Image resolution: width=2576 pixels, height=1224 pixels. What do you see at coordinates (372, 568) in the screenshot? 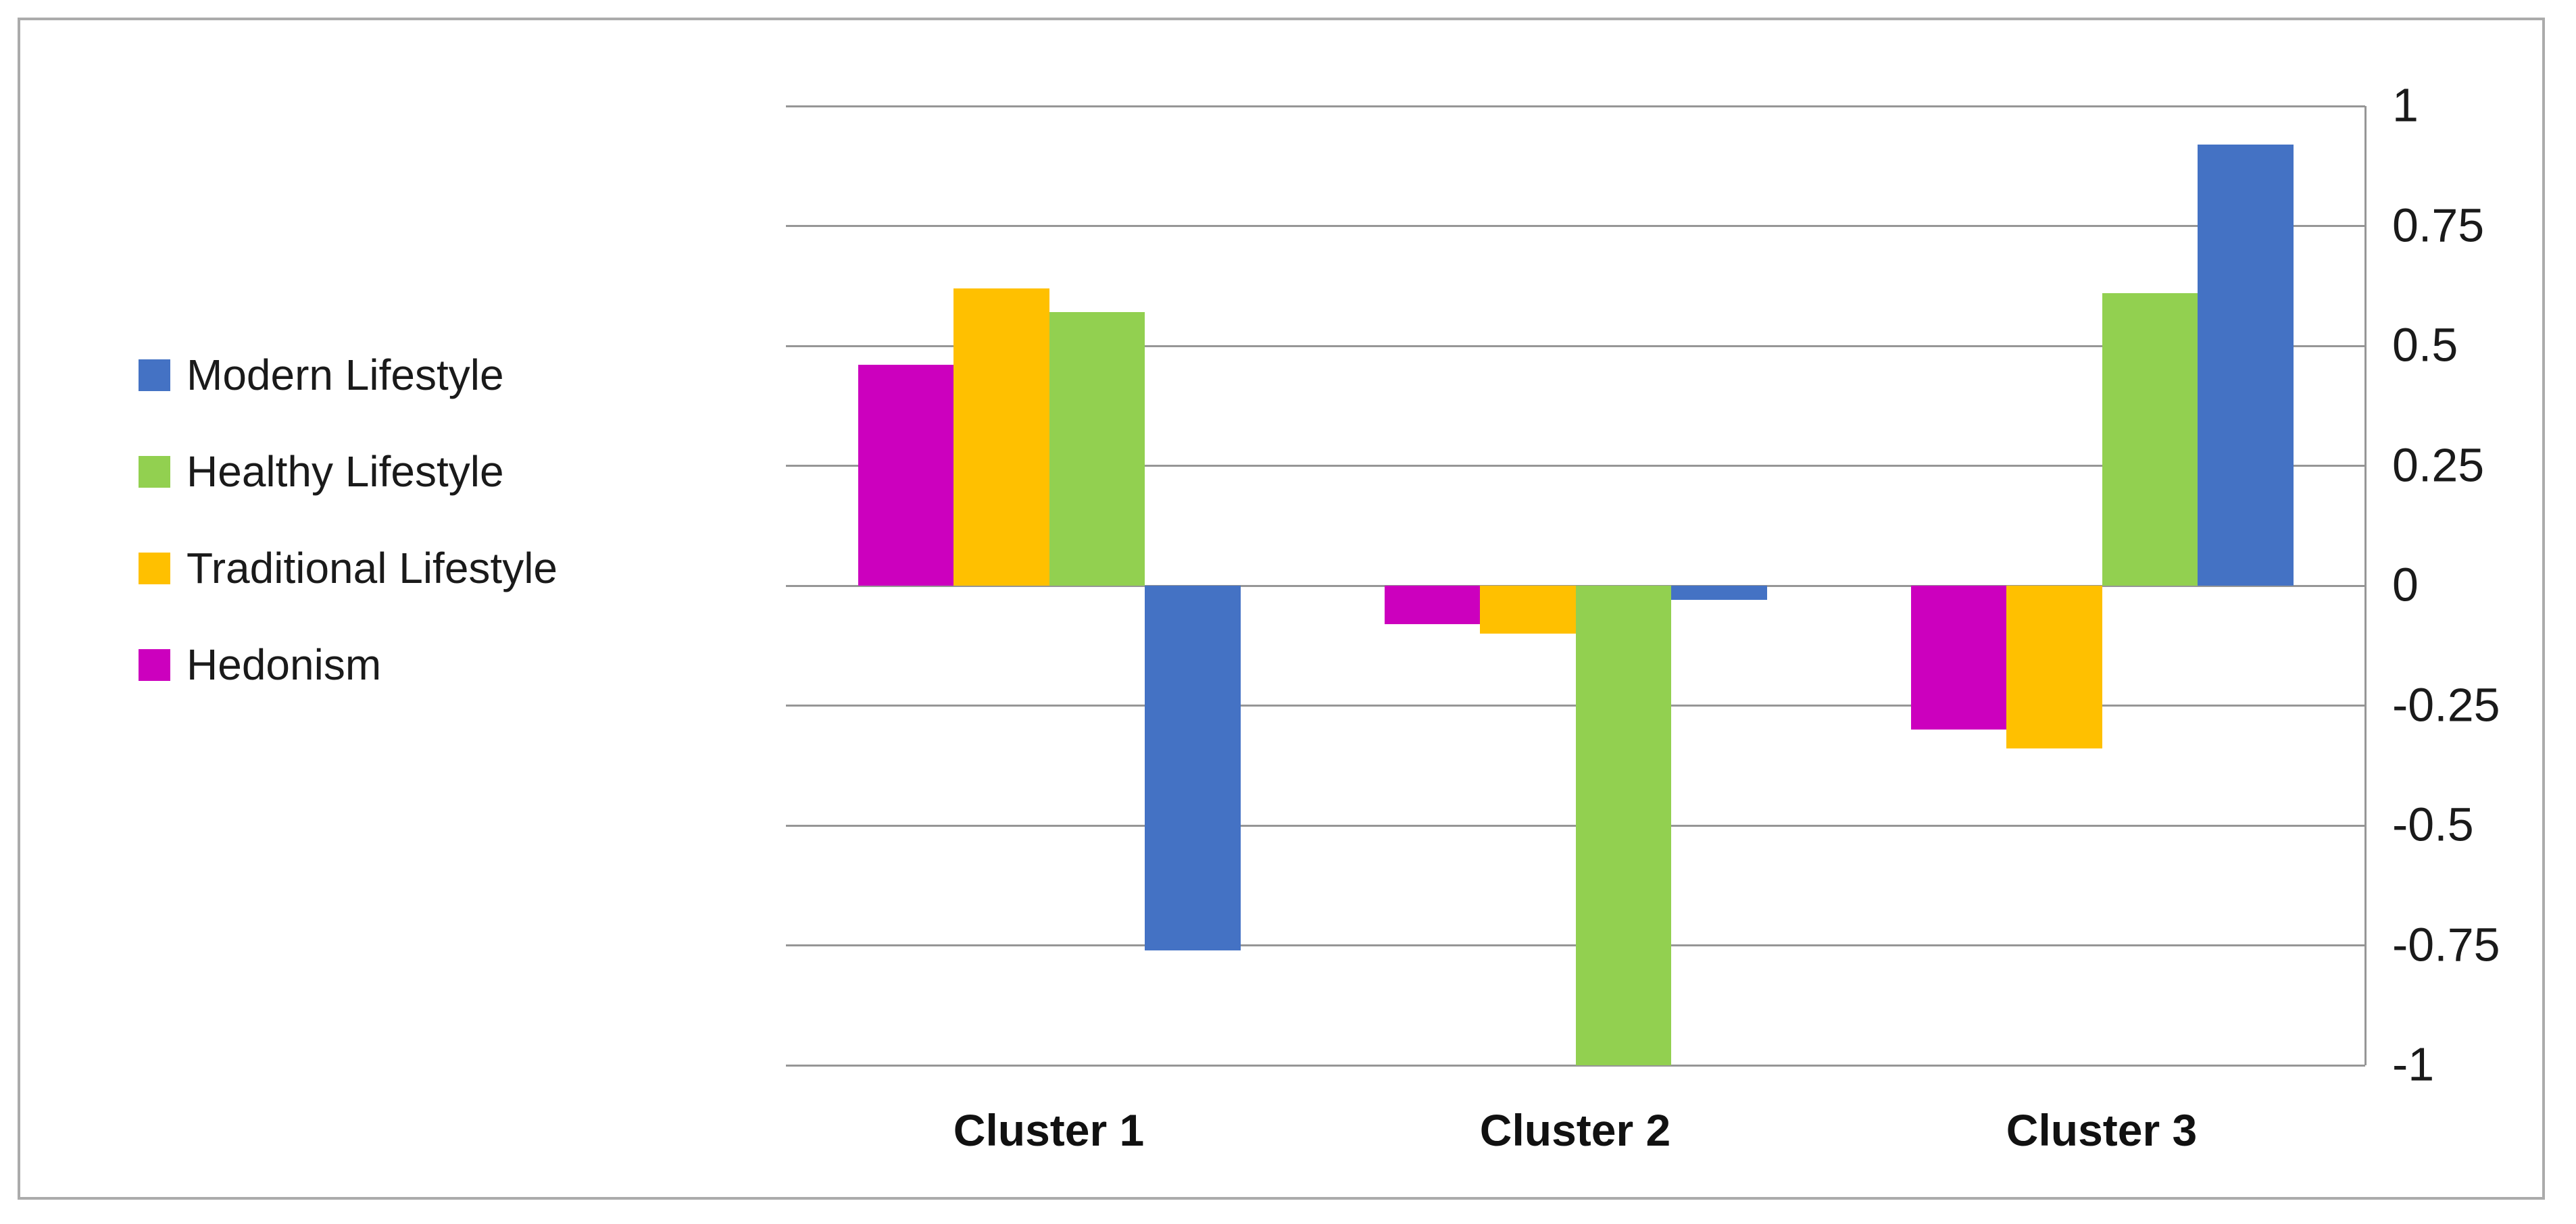
I see `legend-label: Traditional Lifestyle` at bounding box center [372, 568].